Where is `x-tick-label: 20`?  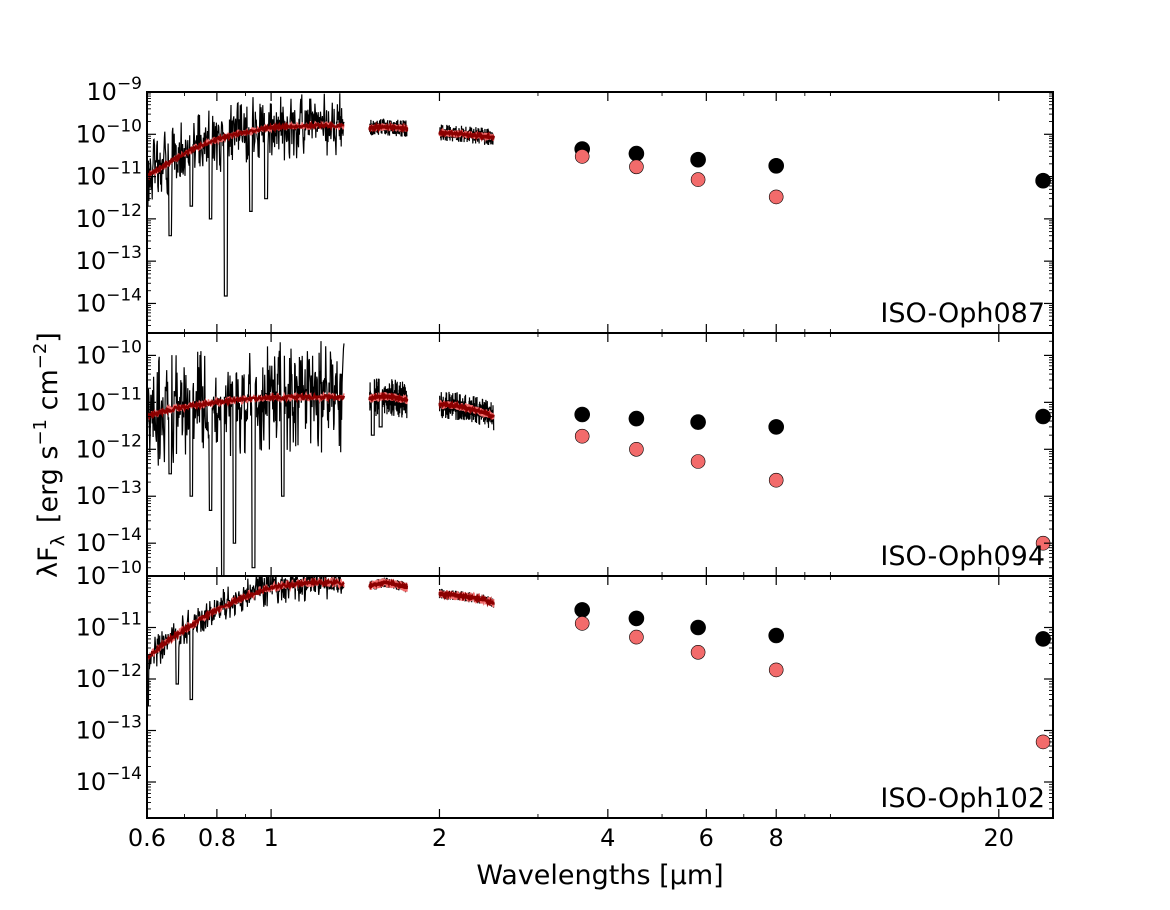
x-tick-label: 20 is located at coordinates (999, 838).